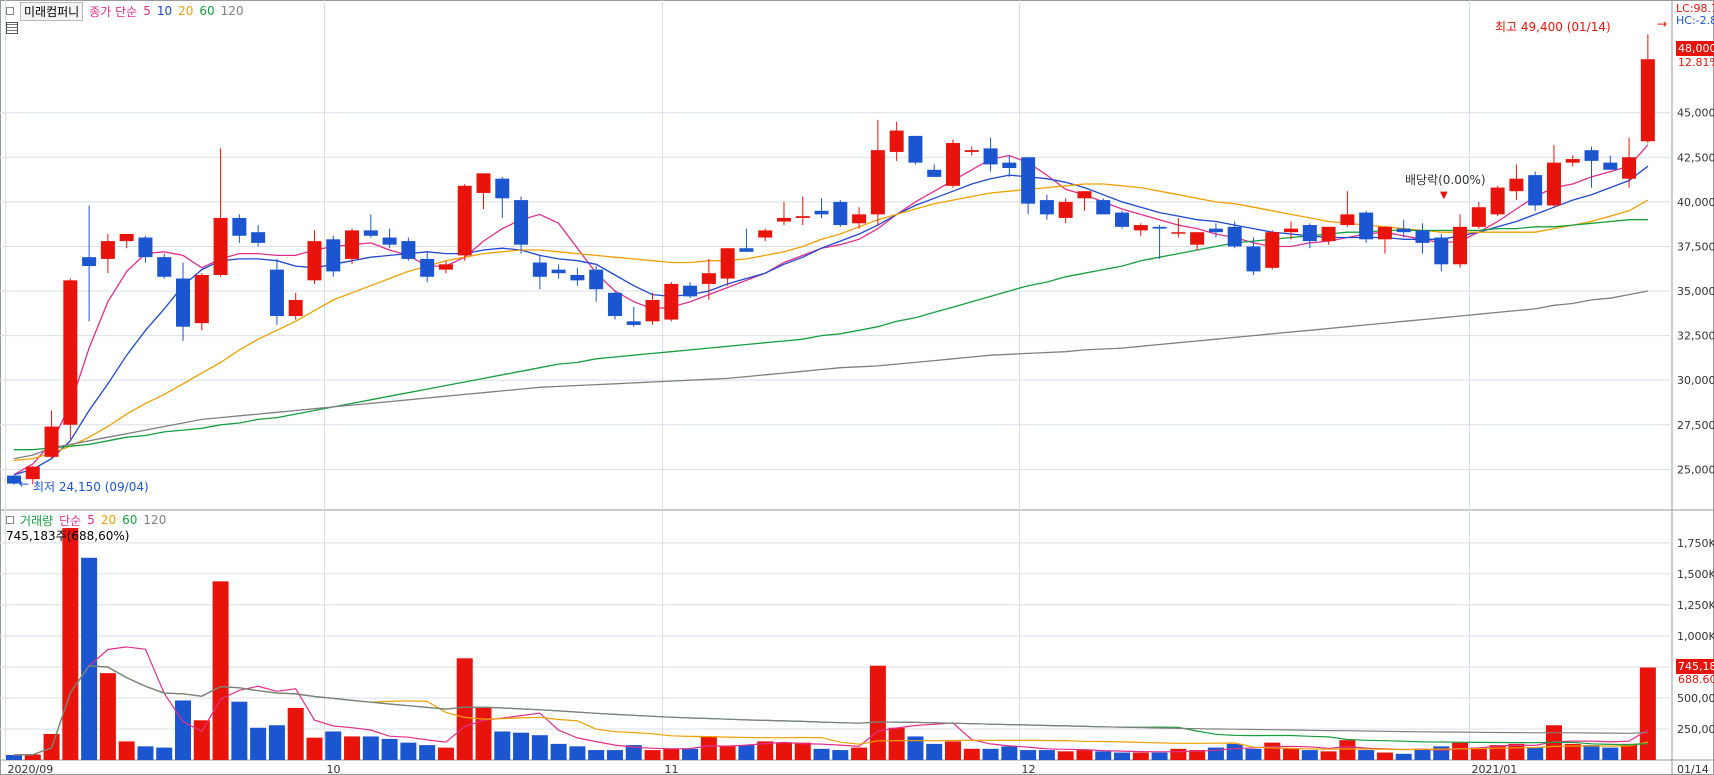 Image resolution: width=1714 pixels, height=775 pixels. I want to click on x-tick-label: 11, so click(672, 769).